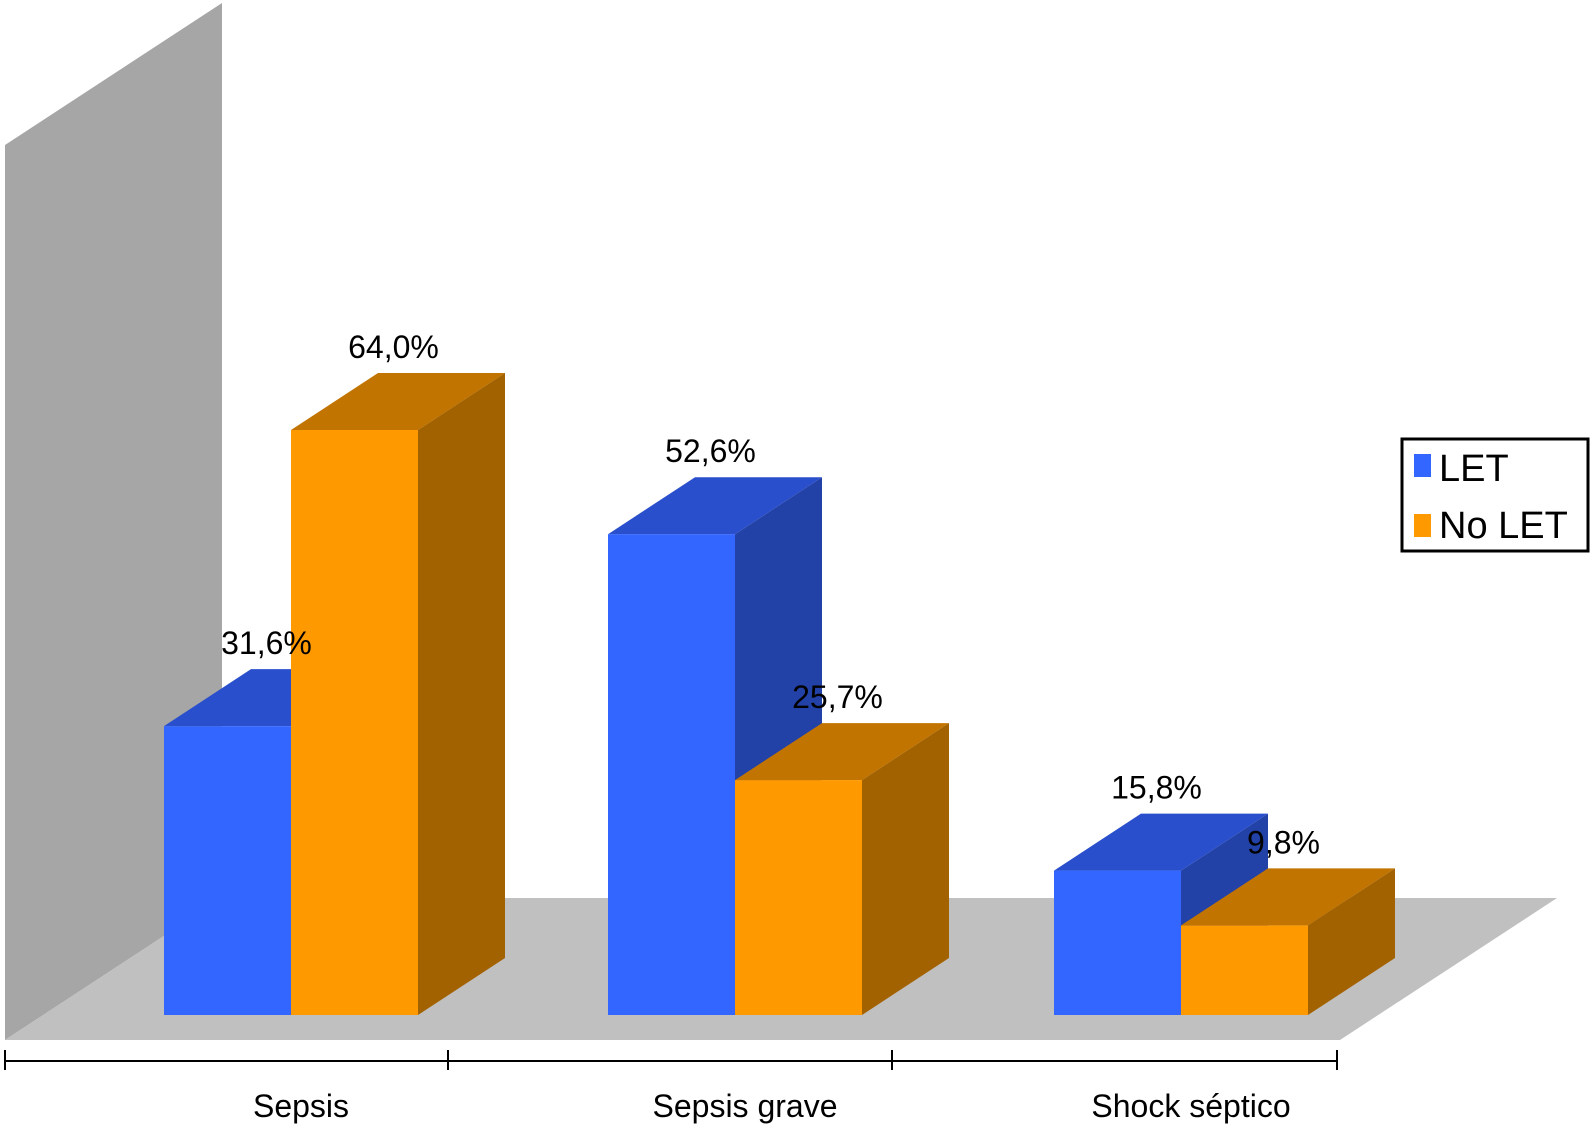 The height and width of the screenshot is (1130, 1592). I want to click on data-label: 25,7%, so click(837, 697).